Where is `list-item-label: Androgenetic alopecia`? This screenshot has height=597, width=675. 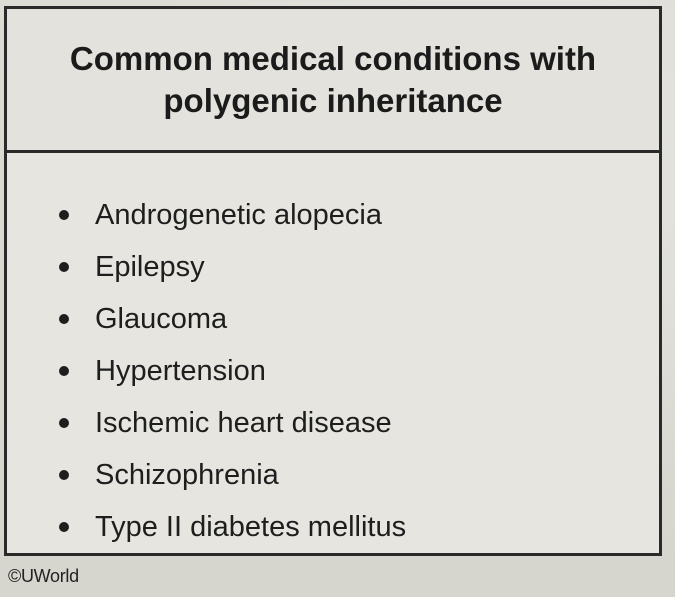
list-item-label: Androgenetic alopecia is located at coordinates (238, 214).